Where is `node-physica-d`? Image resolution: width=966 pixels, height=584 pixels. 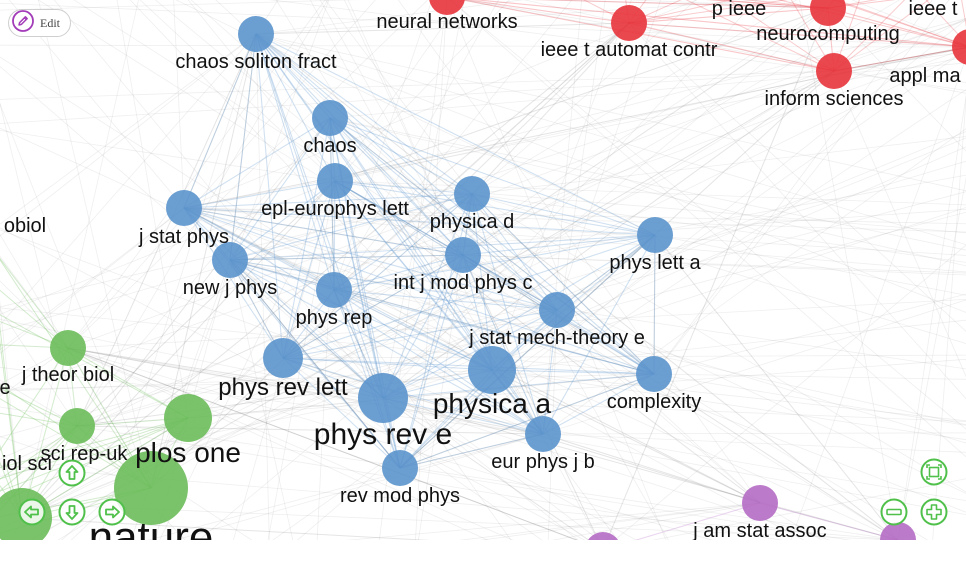 node-physica-d is located at coordinates (472, 194).